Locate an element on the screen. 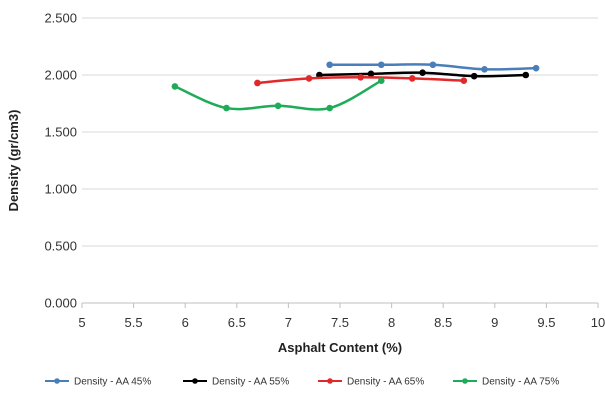 This screenshot has width=605, height=398. legend-item: Density - AA 55% is located at coordinates (236, 382).